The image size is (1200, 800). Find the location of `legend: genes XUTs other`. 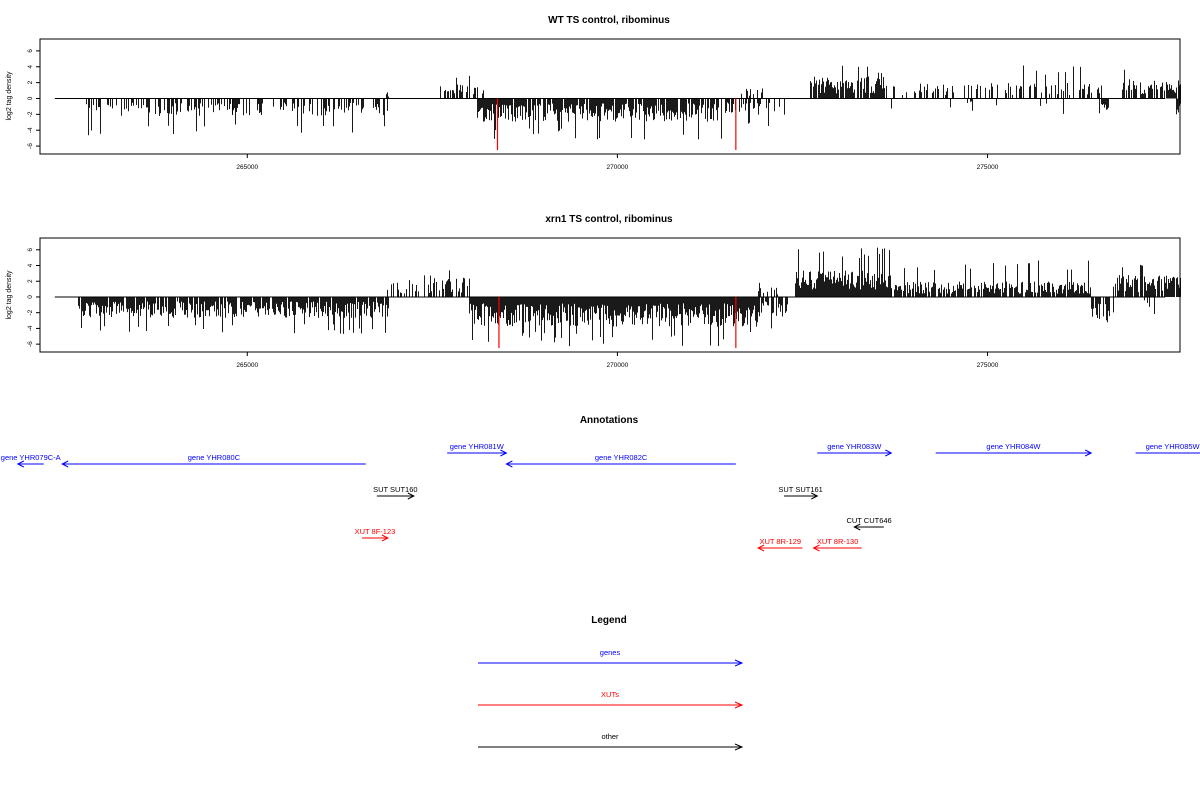

legend: genes XUTs other is located at coordinates (611, 699).